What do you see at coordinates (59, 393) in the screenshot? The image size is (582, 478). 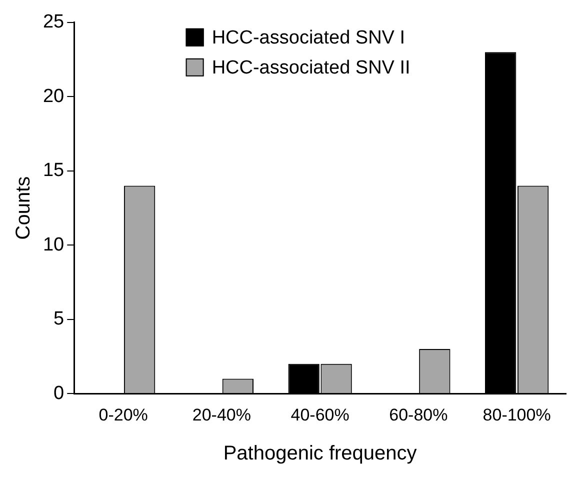 I see `y-tick-label: 0` at bounding box center [59, 393].